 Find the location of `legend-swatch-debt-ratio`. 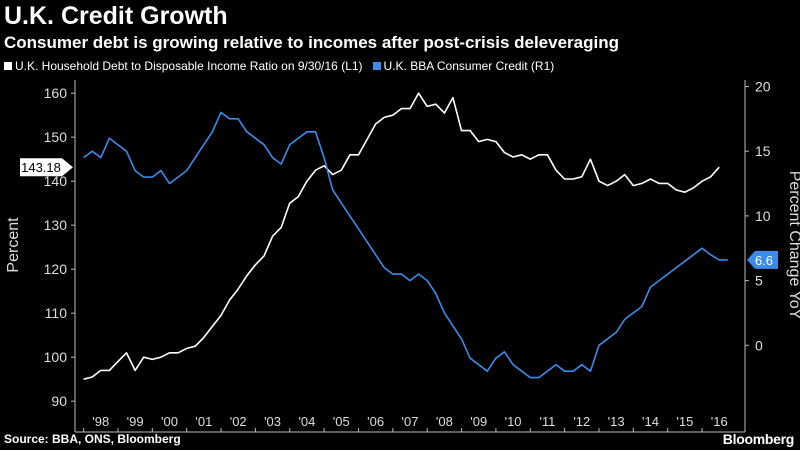

legend-swatch-debt-ratio is located at coordinates (8, 66).